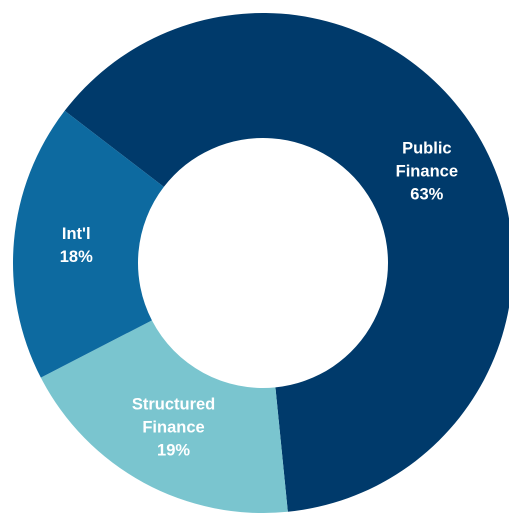 The width and height of the screenshot is (509, 513). I want to click on slice-label-public-finance: Public Finance 63%, so click(427, 171).